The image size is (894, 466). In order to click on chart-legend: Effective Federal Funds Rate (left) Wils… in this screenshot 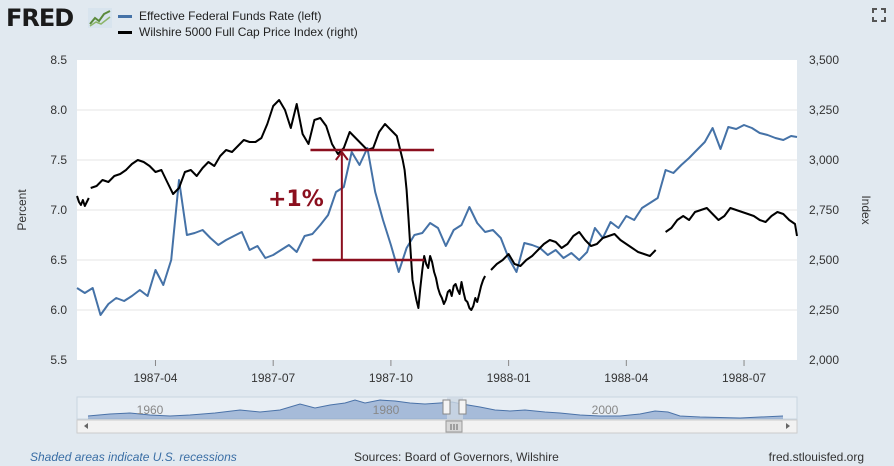, I will do `click(238, 24)`.